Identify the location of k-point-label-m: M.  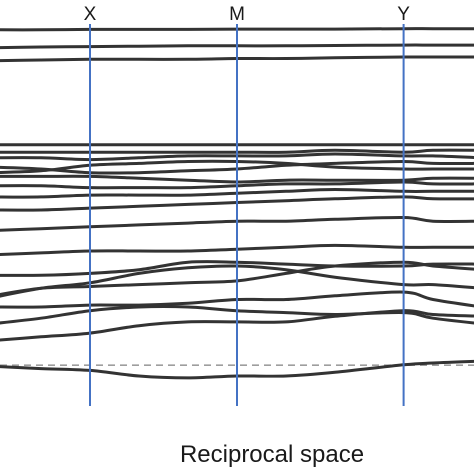
(237, 14).